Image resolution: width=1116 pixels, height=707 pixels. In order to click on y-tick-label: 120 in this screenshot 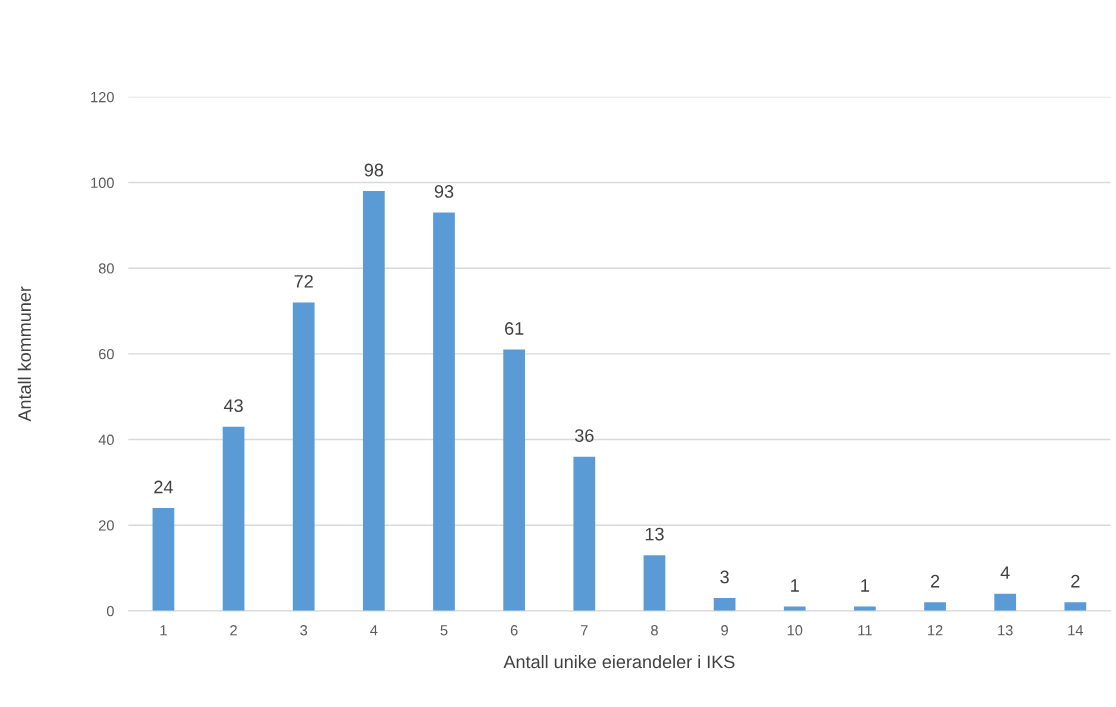, I will do `click(102, 97)`.